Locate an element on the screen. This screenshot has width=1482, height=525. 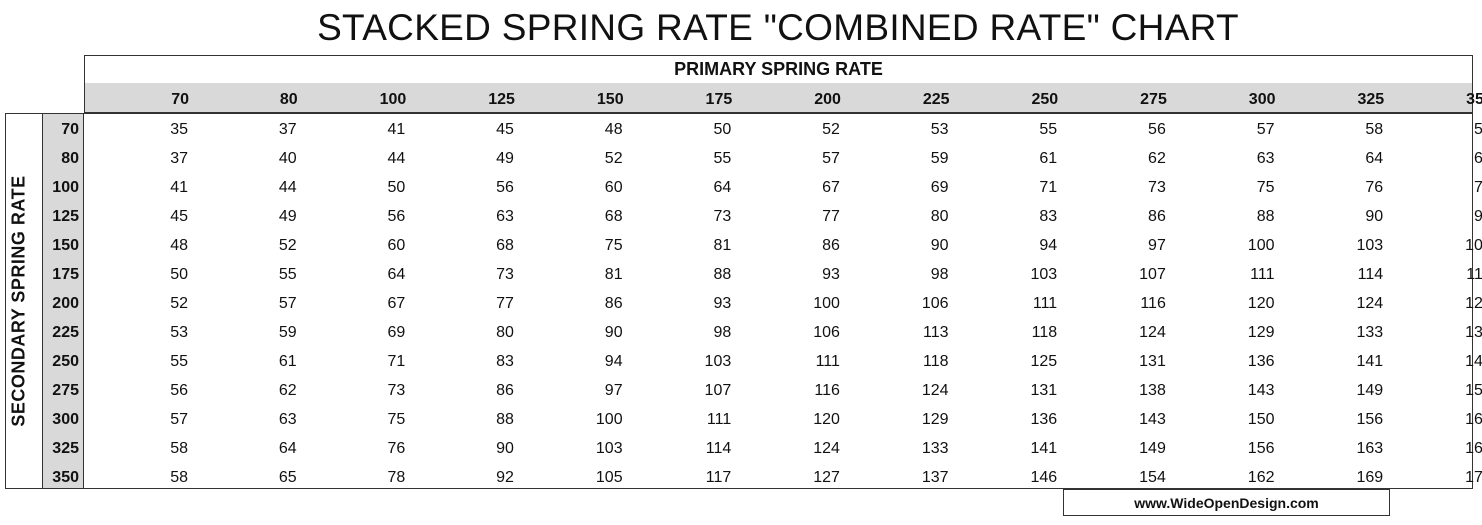
table-cell: 44 is located at coordinates (396, 158).